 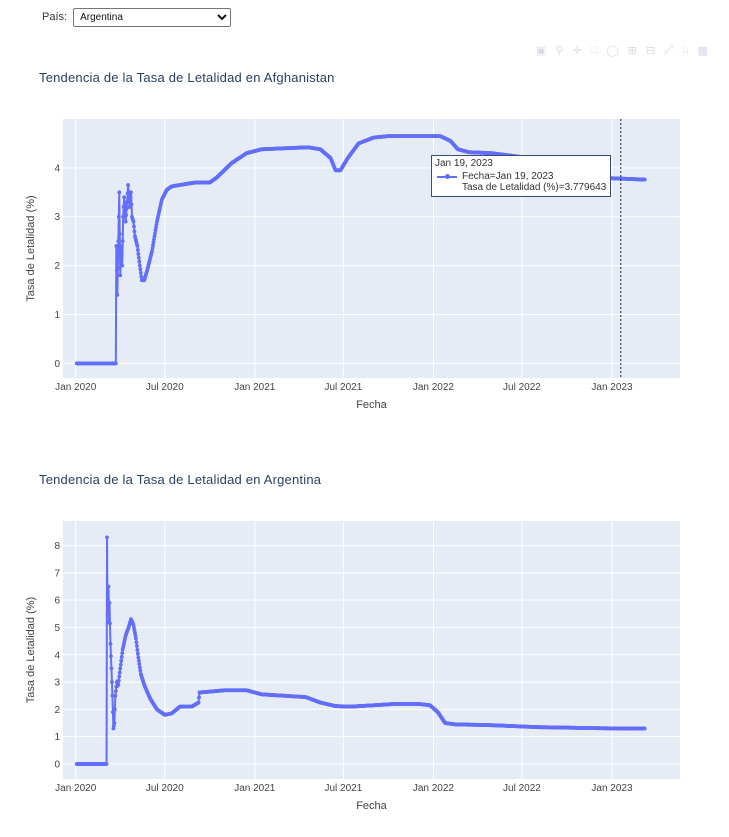 I want to click on camera-icon: ▣, so click(x=541, y=51).